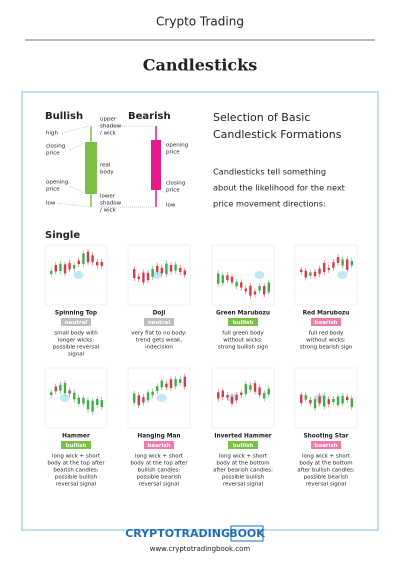 The height and width of the screenshot is (565, 400). What do you see at coordinates (326, 341) in the screenshot?
I see `pattern-description: without wicks:` at bounding box center [326, 341].